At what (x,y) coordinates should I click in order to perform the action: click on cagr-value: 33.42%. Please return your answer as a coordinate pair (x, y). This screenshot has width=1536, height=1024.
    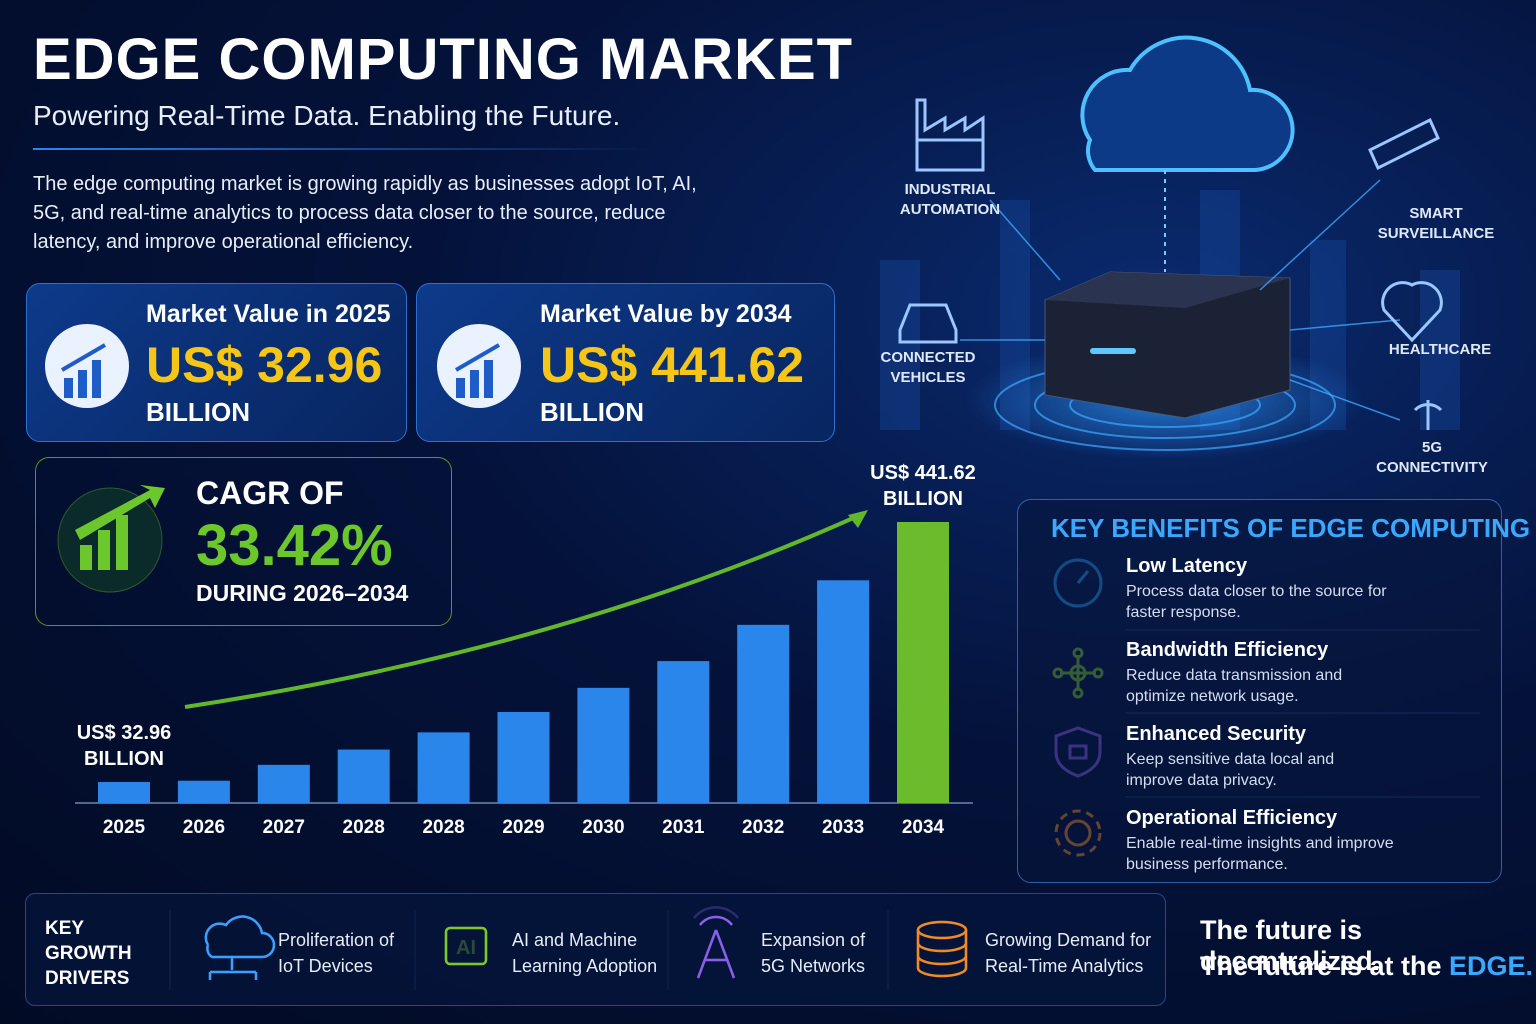
    Looking at the image, I should click on (294, 545).